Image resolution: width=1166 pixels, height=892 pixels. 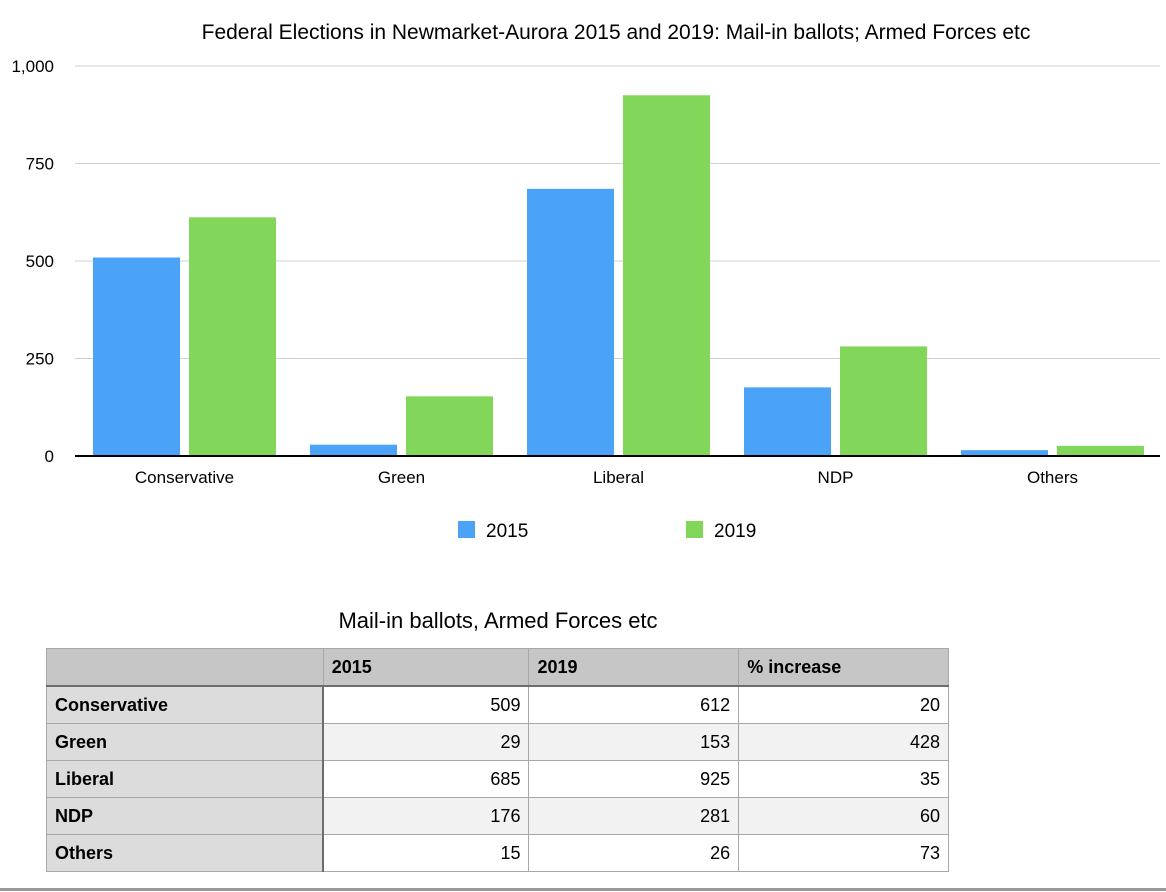 I want to click on cell-increase: 428, so click(x=843, y=742).